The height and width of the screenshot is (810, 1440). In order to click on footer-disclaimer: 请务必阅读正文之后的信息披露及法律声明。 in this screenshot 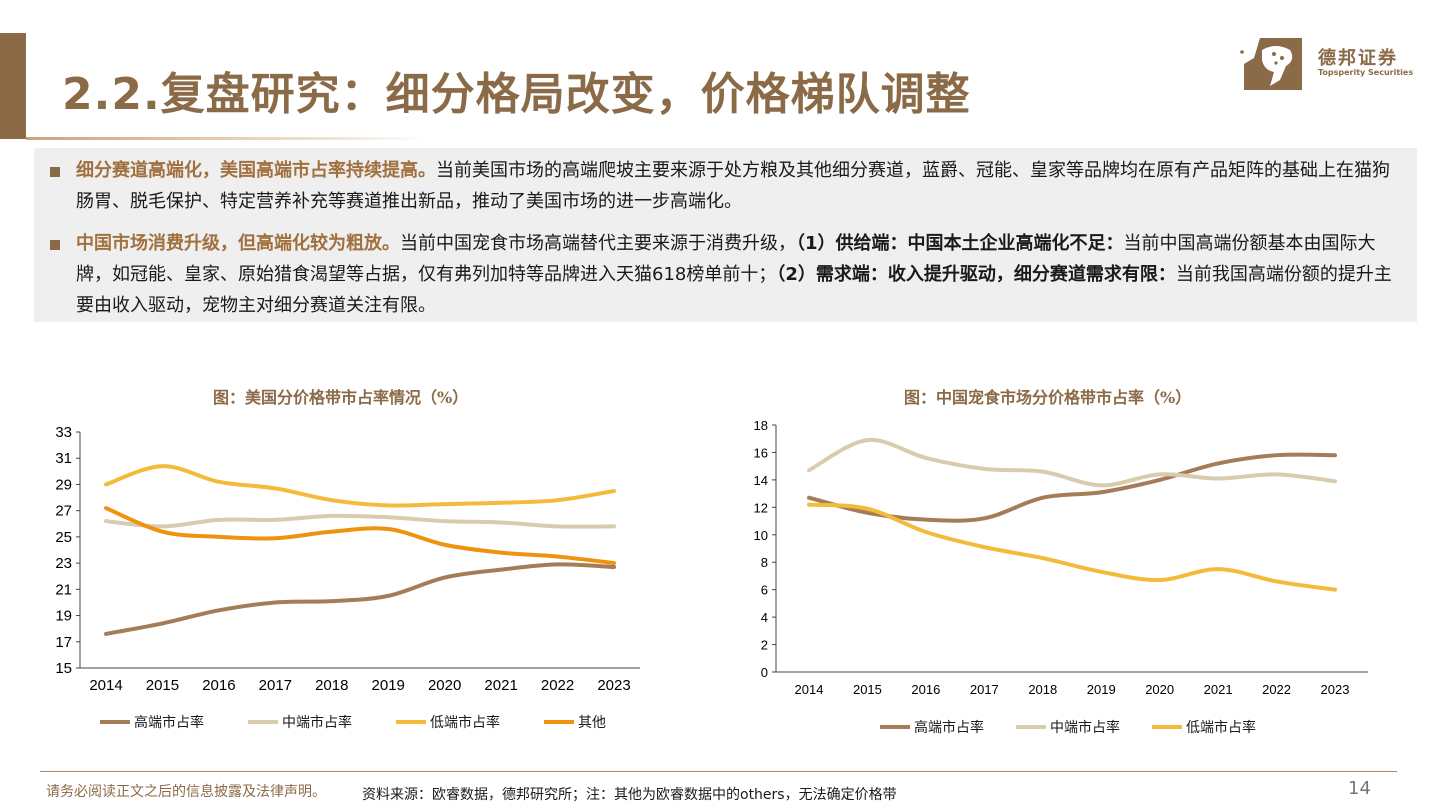, I will do `click(186, 792)`.